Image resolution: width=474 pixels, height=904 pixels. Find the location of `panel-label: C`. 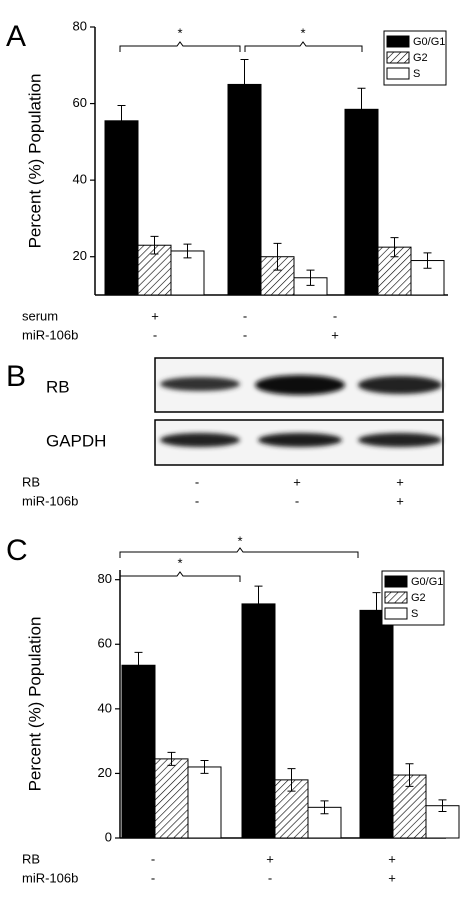

panel-label: C is located at coordinates (17, 550).